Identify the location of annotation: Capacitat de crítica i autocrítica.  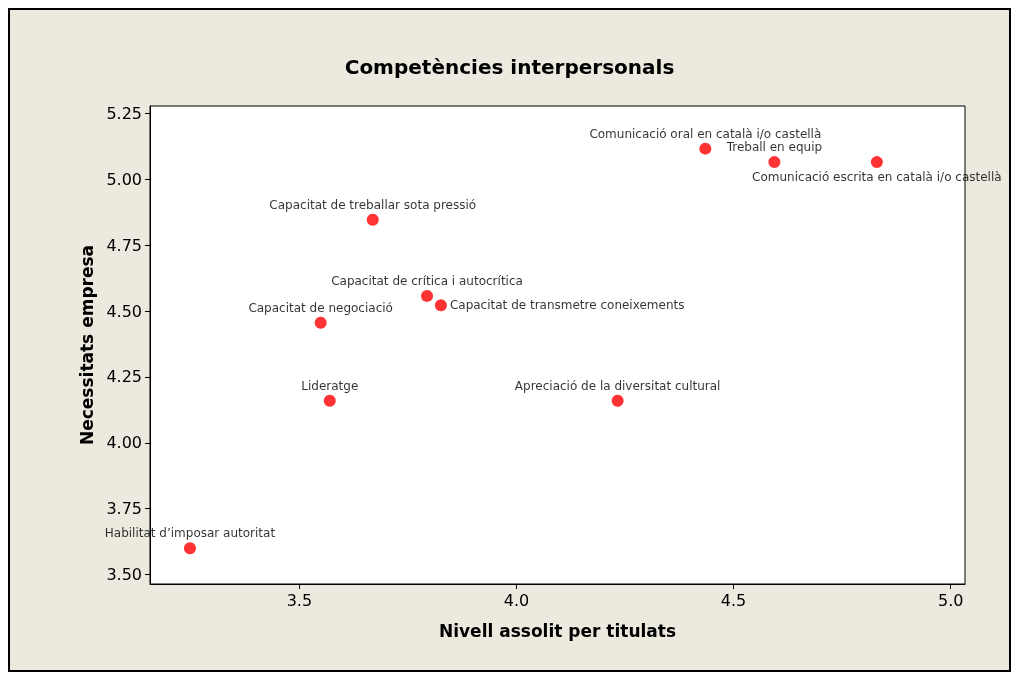
(427, 280).